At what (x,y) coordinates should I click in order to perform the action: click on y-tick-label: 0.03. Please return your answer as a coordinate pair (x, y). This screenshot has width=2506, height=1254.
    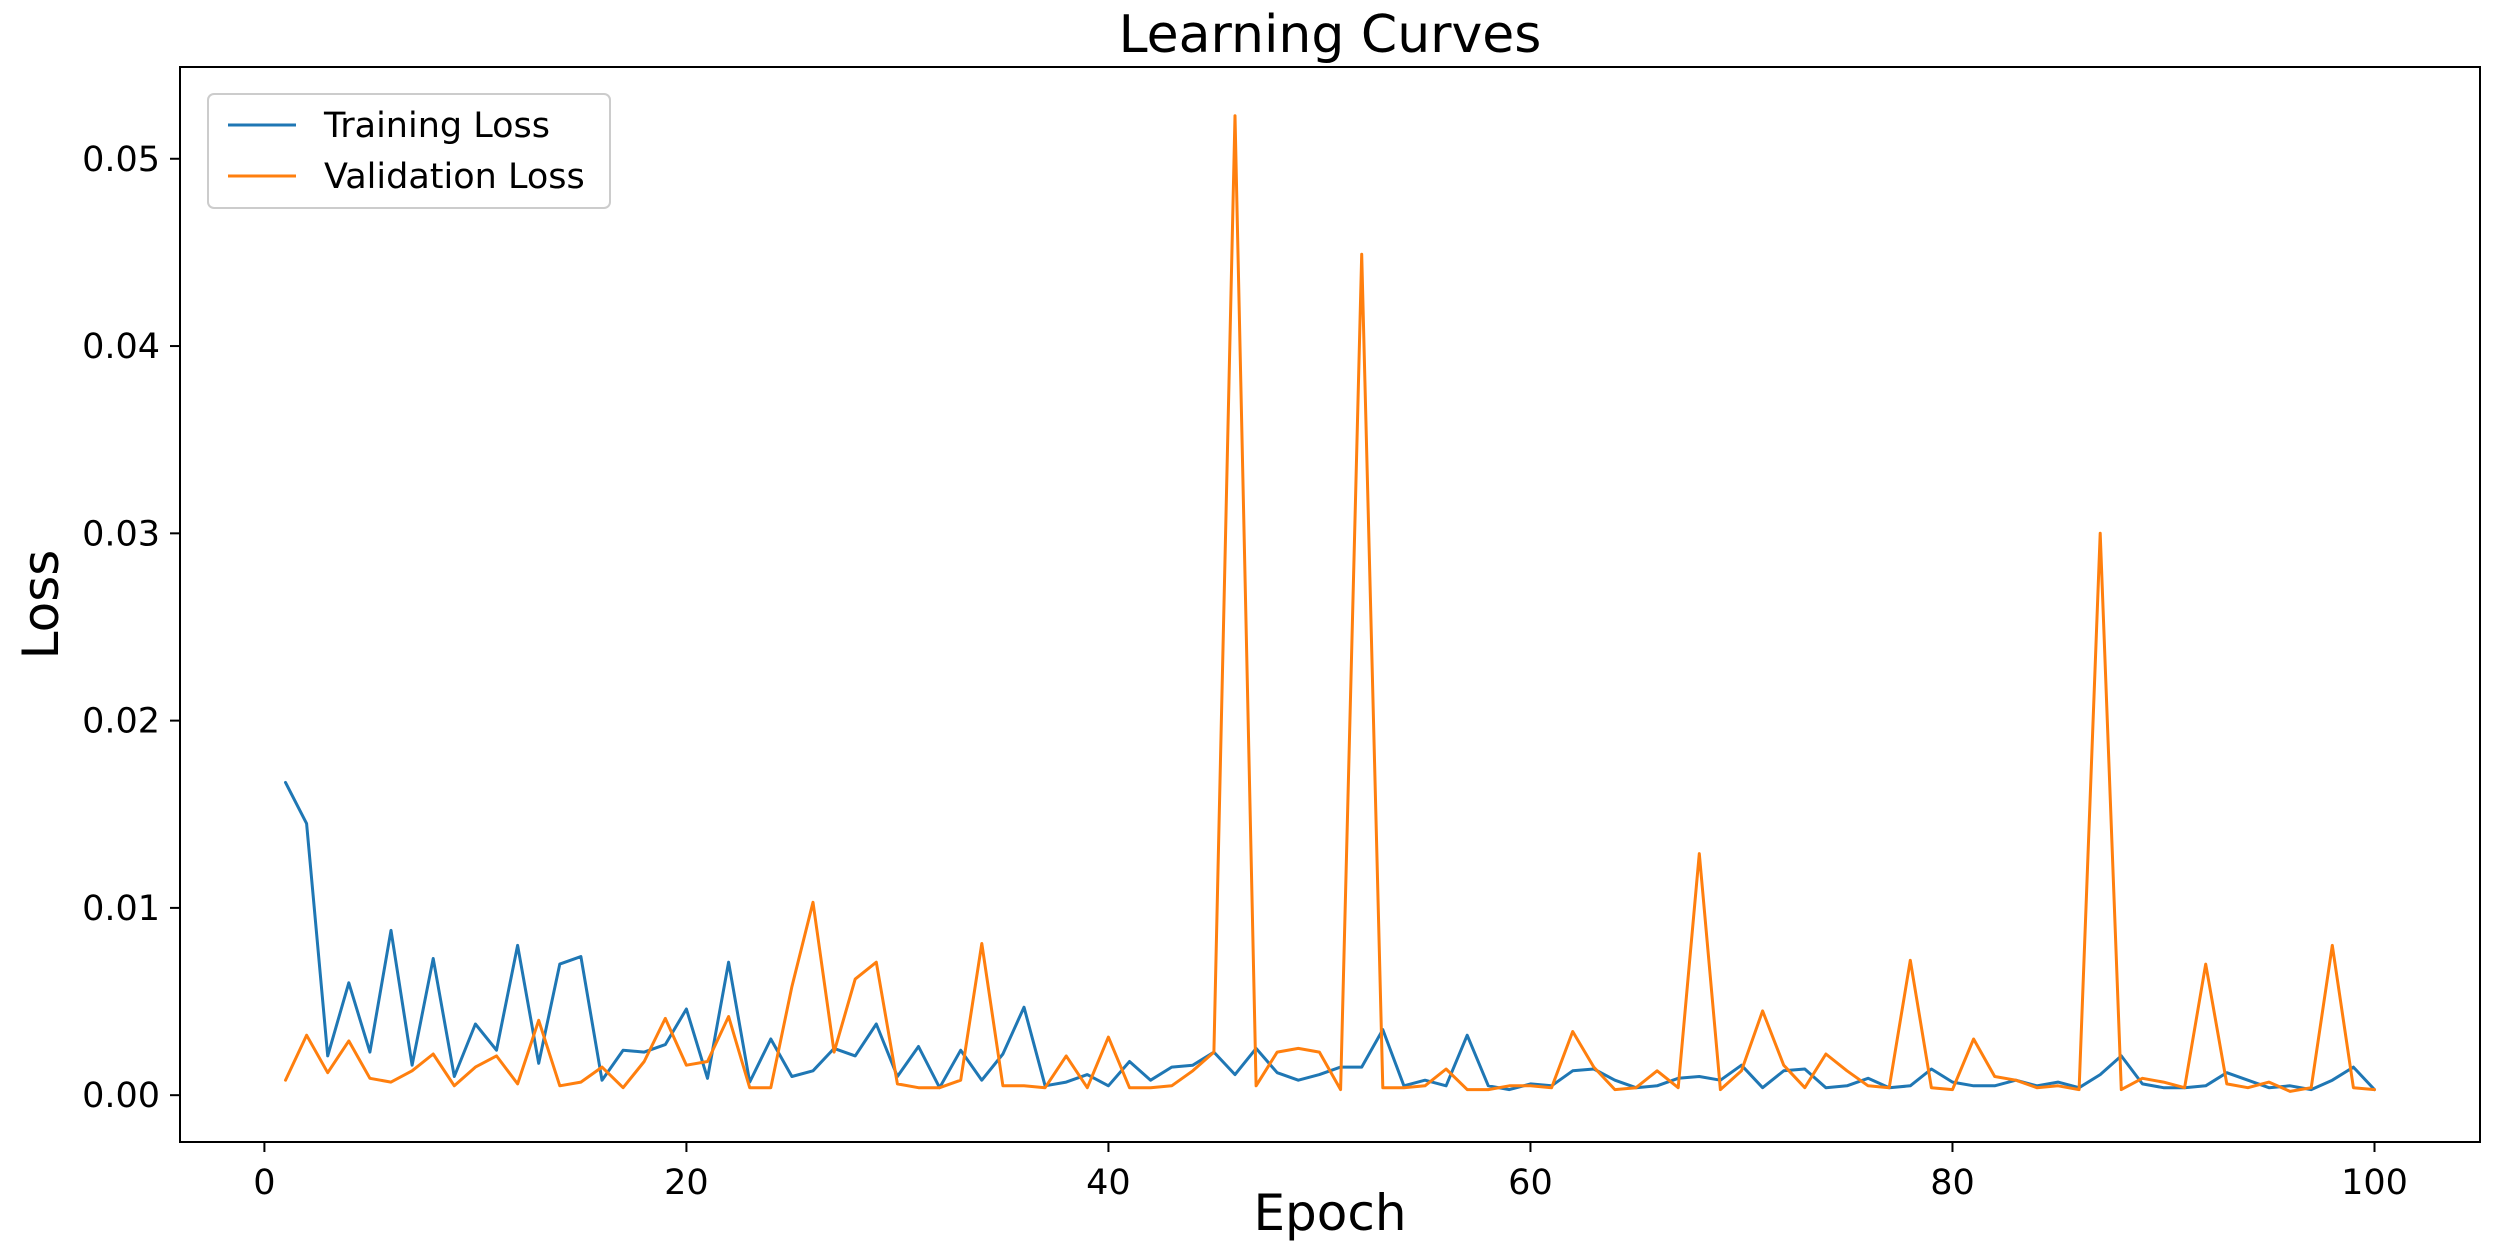
    Looking at the image, I should click on (121, 534).